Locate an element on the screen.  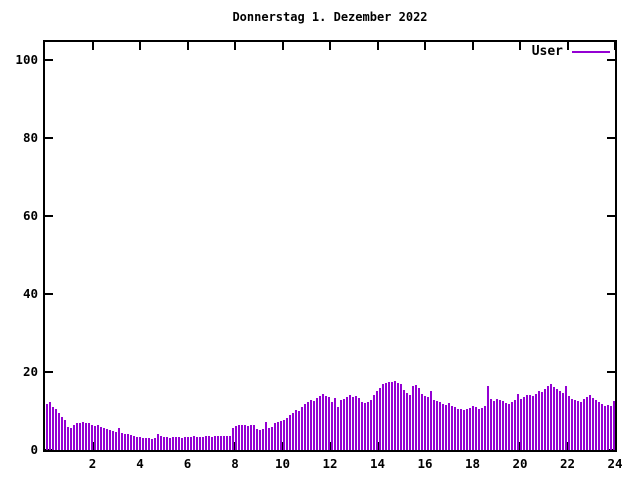
y-tick-label: 40 is located at coordinates (30, 293).